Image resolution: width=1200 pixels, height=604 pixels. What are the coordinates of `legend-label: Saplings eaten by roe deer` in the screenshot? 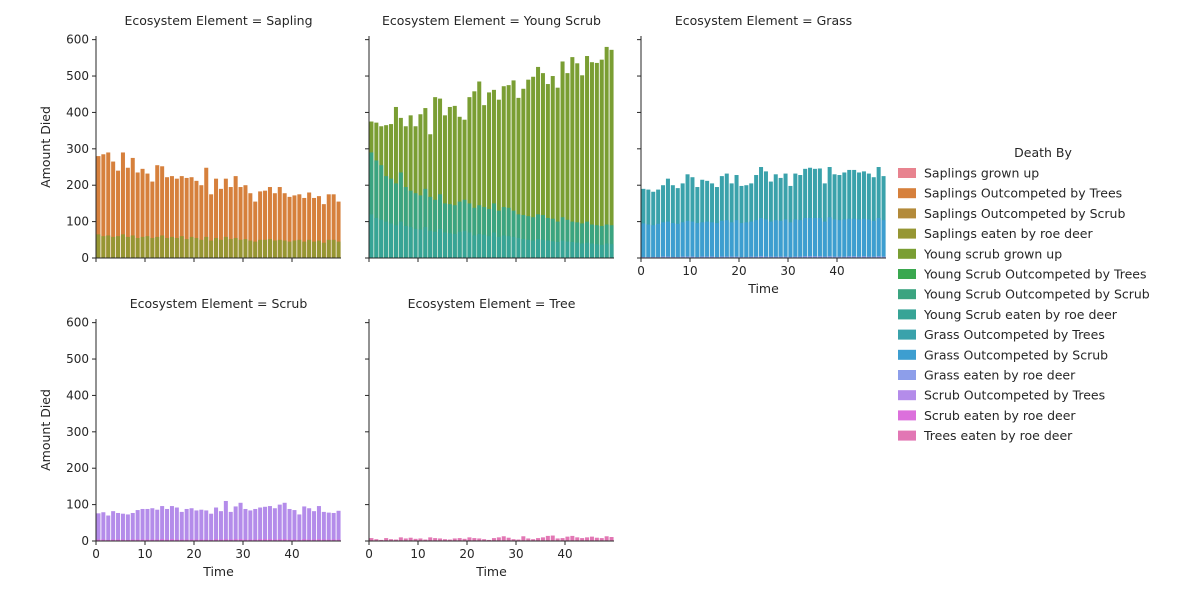 It's located at (1008, 233).